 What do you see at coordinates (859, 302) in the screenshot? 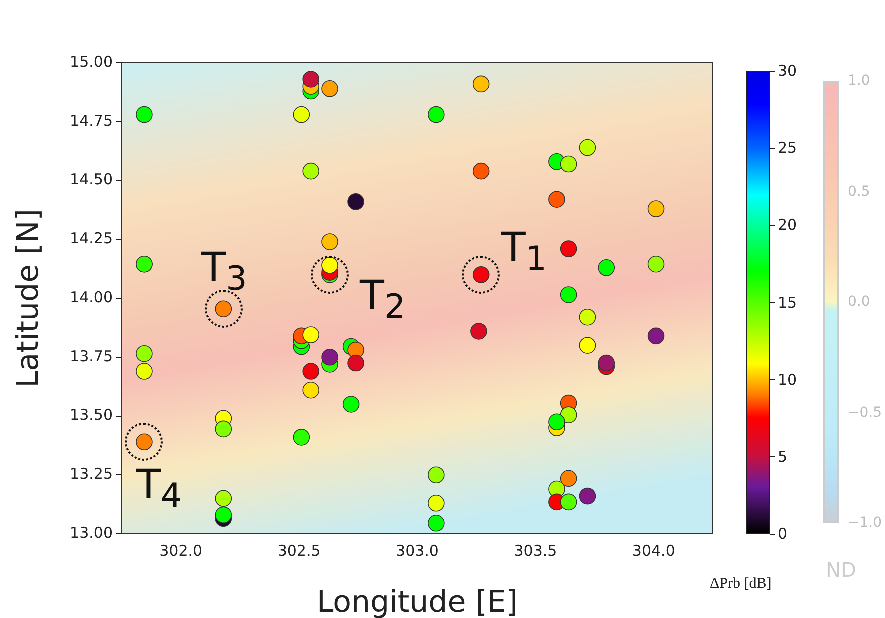
I see `text: 0.0` at bounding box center [859, 302].